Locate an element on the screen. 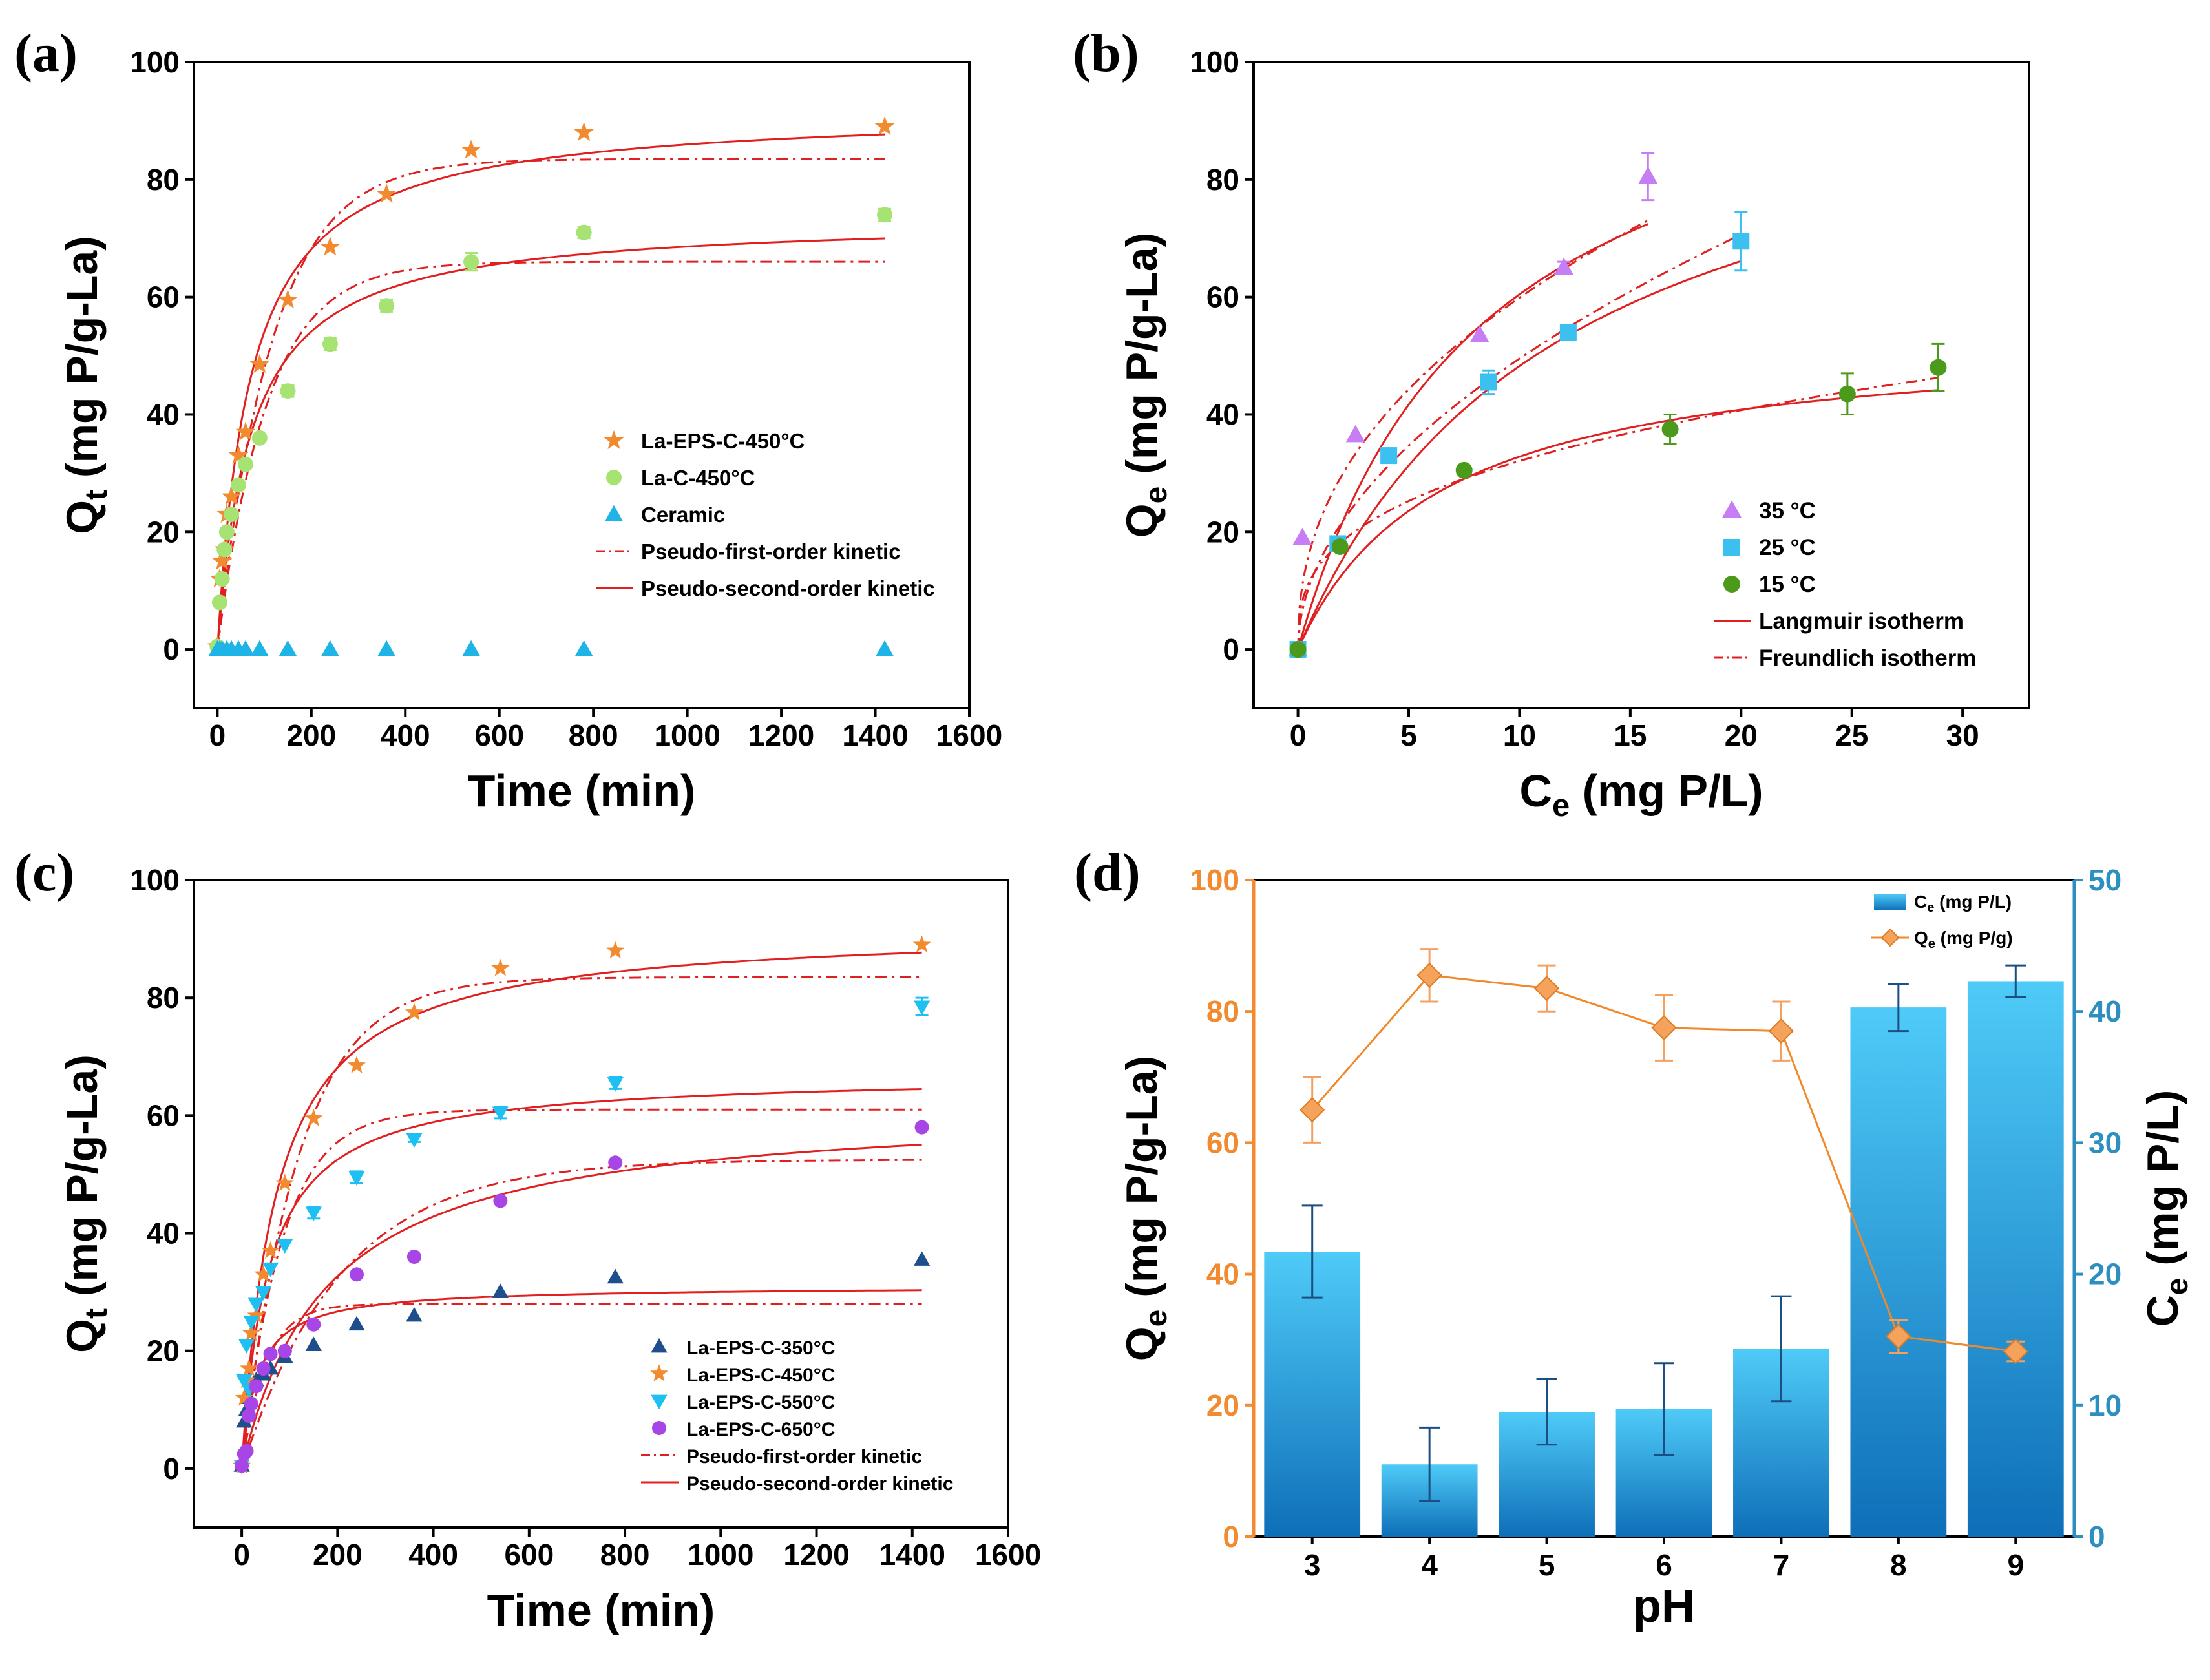  x-tick-label: 600 is located at coordinates (499, 736).